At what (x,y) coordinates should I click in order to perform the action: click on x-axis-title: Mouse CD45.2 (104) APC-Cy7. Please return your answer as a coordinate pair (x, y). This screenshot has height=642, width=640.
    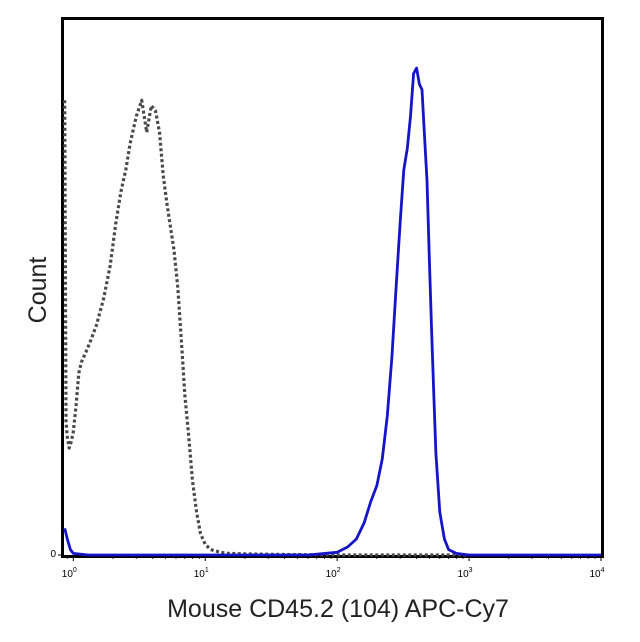
    Looking at the image, I should click on (338, 609).